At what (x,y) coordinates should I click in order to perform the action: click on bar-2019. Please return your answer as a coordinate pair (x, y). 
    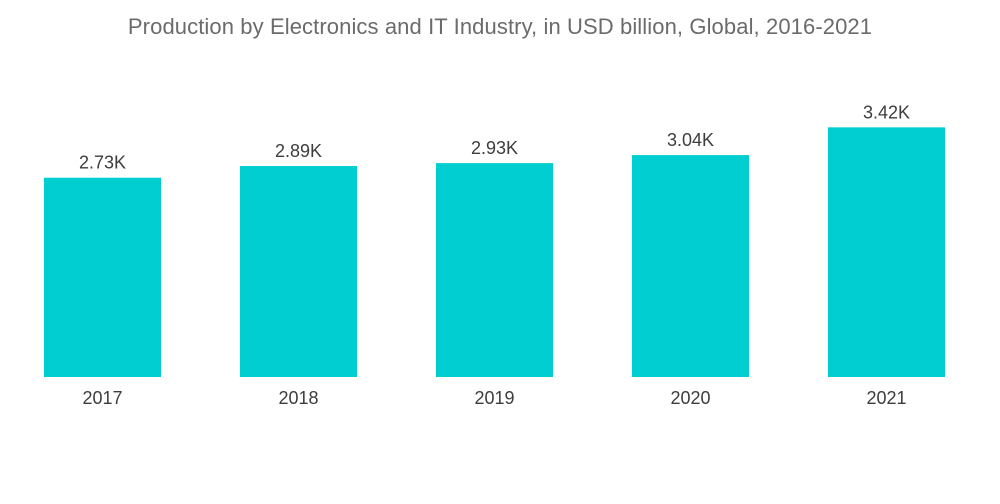
    Looking at the image, I should click on (494, 270).